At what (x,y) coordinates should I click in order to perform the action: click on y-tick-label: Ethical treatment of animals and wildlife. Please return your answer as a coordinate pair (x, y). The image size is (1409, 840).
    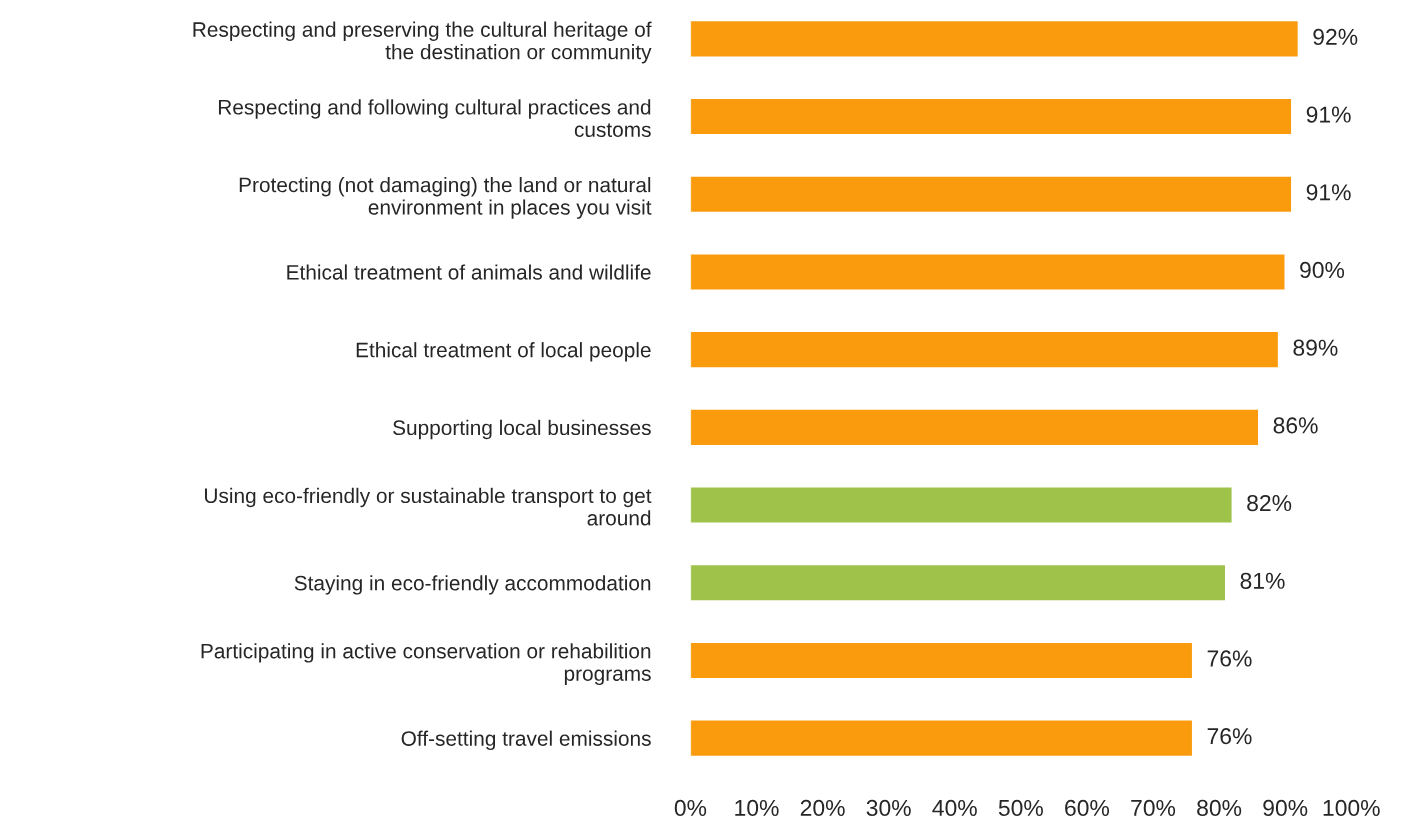
    Looking at the image, I should click on (469, 272).